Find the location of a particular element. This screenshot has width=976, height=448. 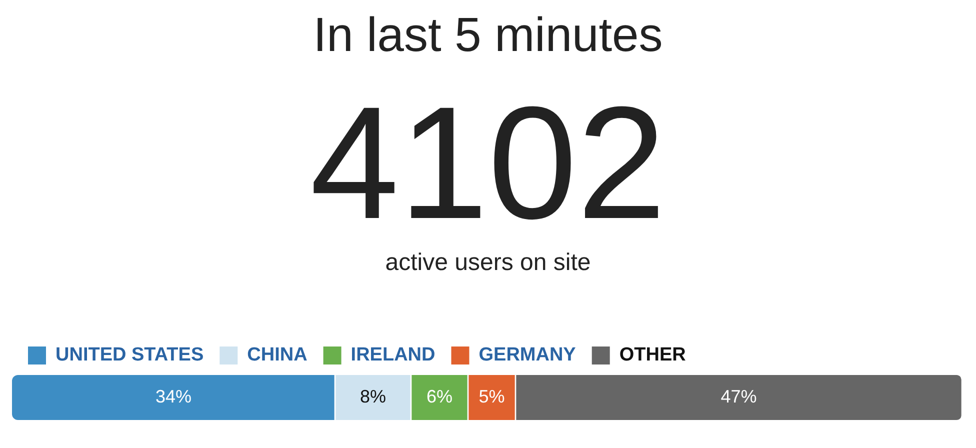

data-label: 5% is located at coordinates (491, 396).